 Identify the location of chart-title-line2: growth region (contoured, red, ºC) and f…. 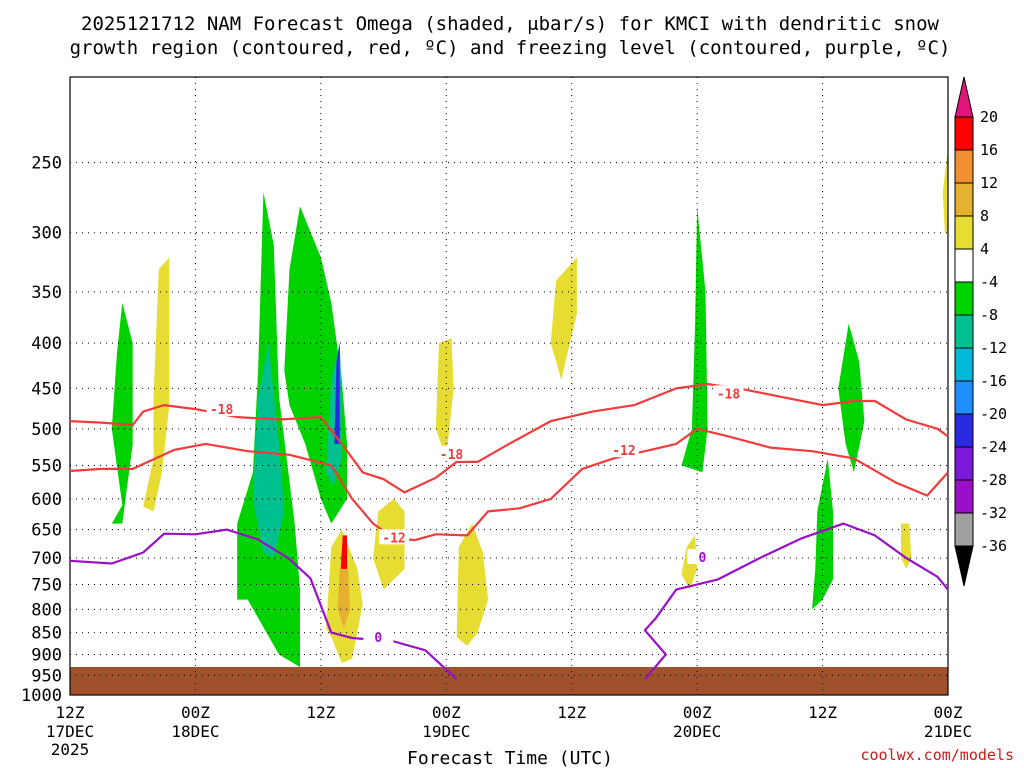
(510, 48).